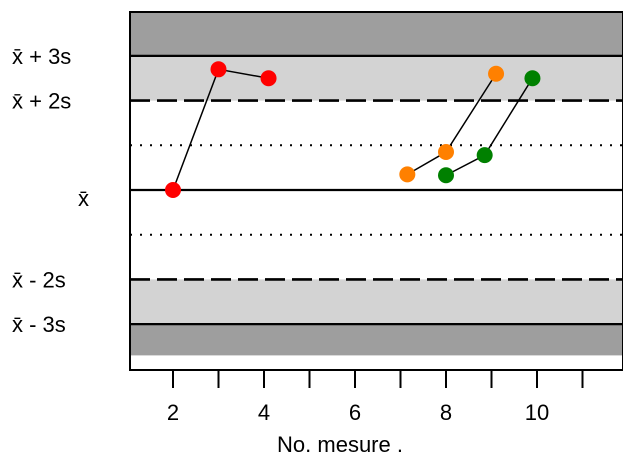 The image size is (623, 460). Describe the element at coordinates (446, 412) in the screenshot. I see `x-tick-label: 8` at that location.